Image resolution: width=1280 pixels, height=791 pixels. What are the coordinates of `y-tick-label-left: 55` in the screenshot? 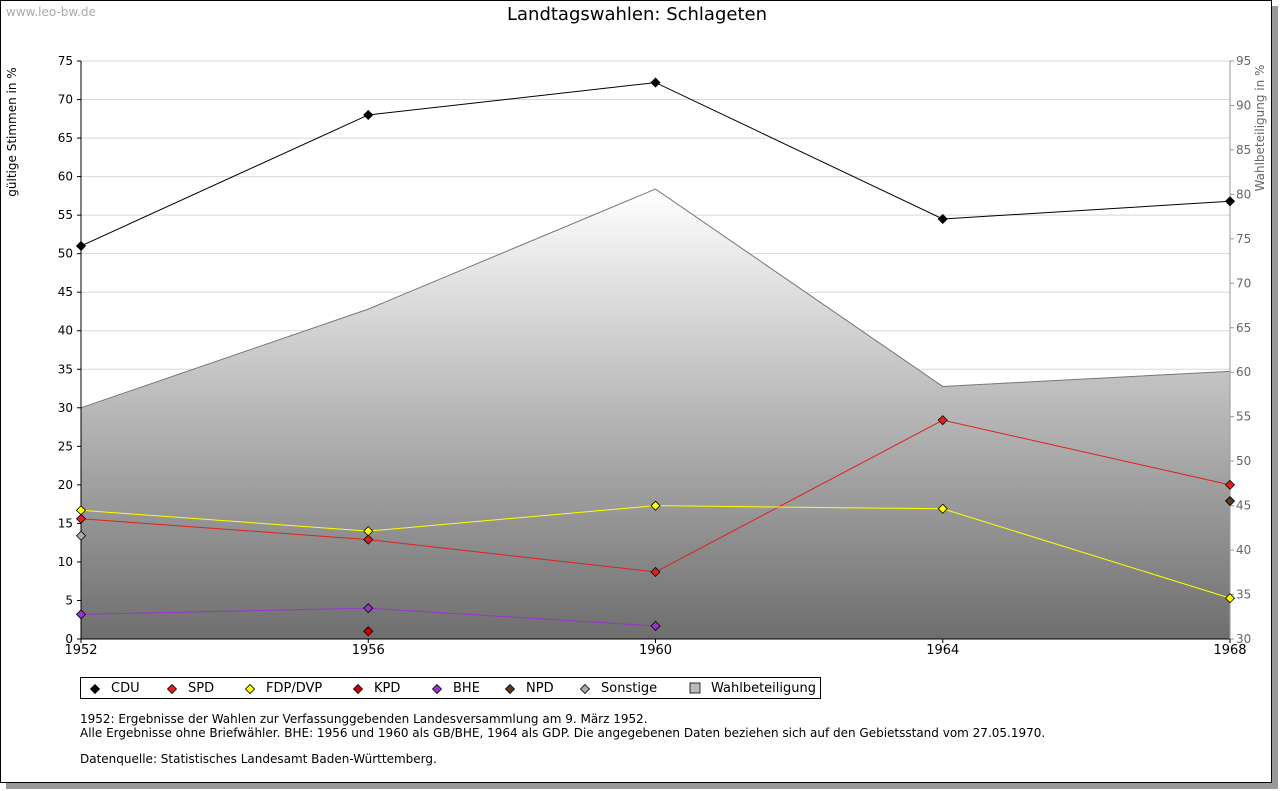 It's located at (65, 215).